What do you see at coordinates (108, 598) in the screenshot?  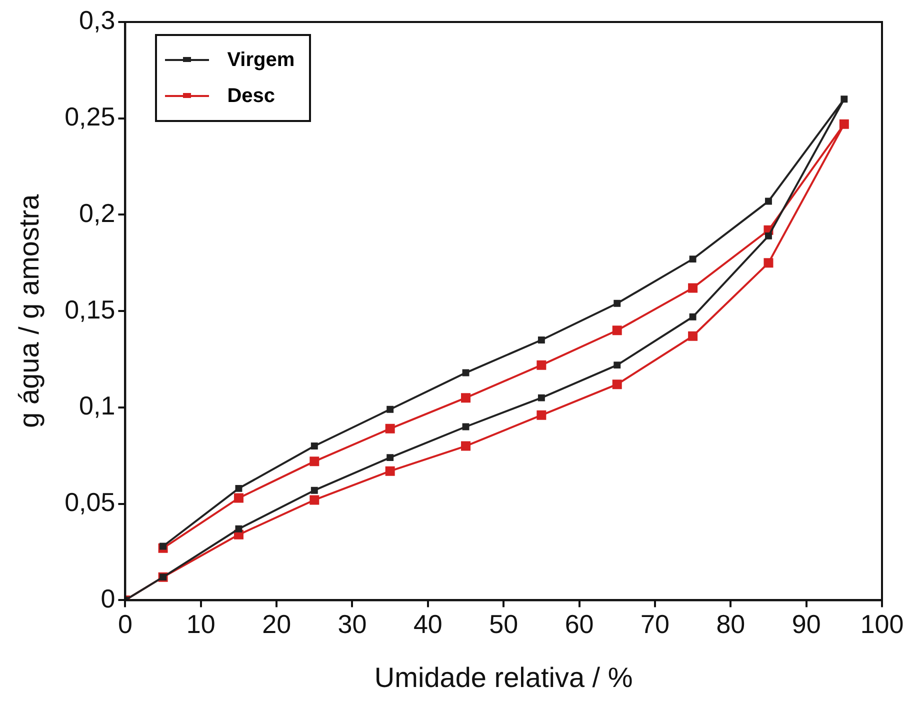 I see `y-tick-label: 0` at bounding box center [108, 598].